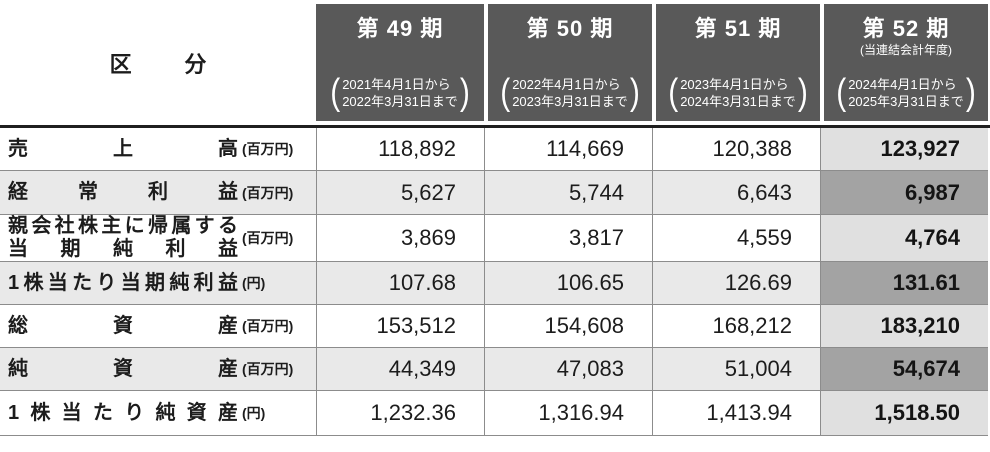 The image size is (990, 452). What do you see at coordinates (123, 226) in the screenshot?
I see `row-label-line1: 親会社株主に帰属する` at bounding box center [123, 226].